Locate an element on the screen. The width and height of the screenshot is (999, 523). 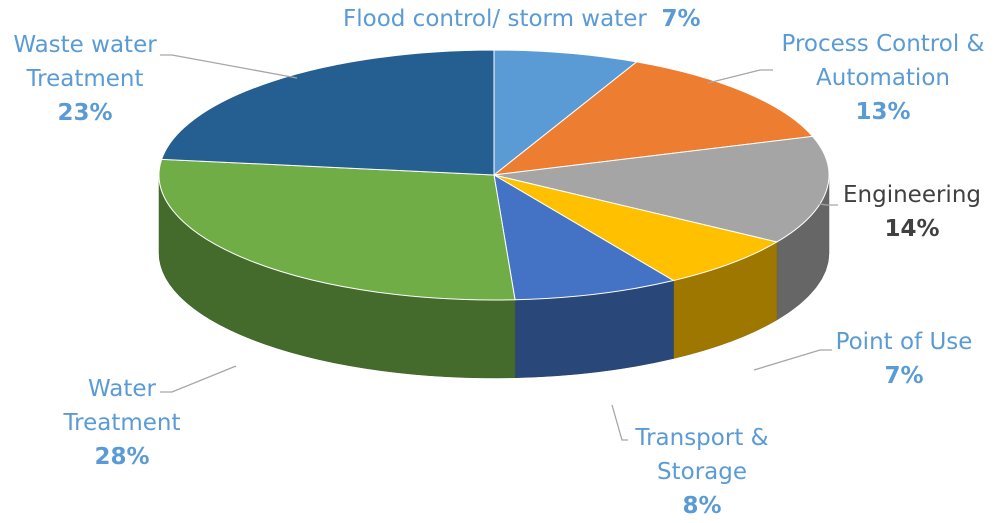
label-engineering: Engineering 14% is located at coordinates (912, 212).